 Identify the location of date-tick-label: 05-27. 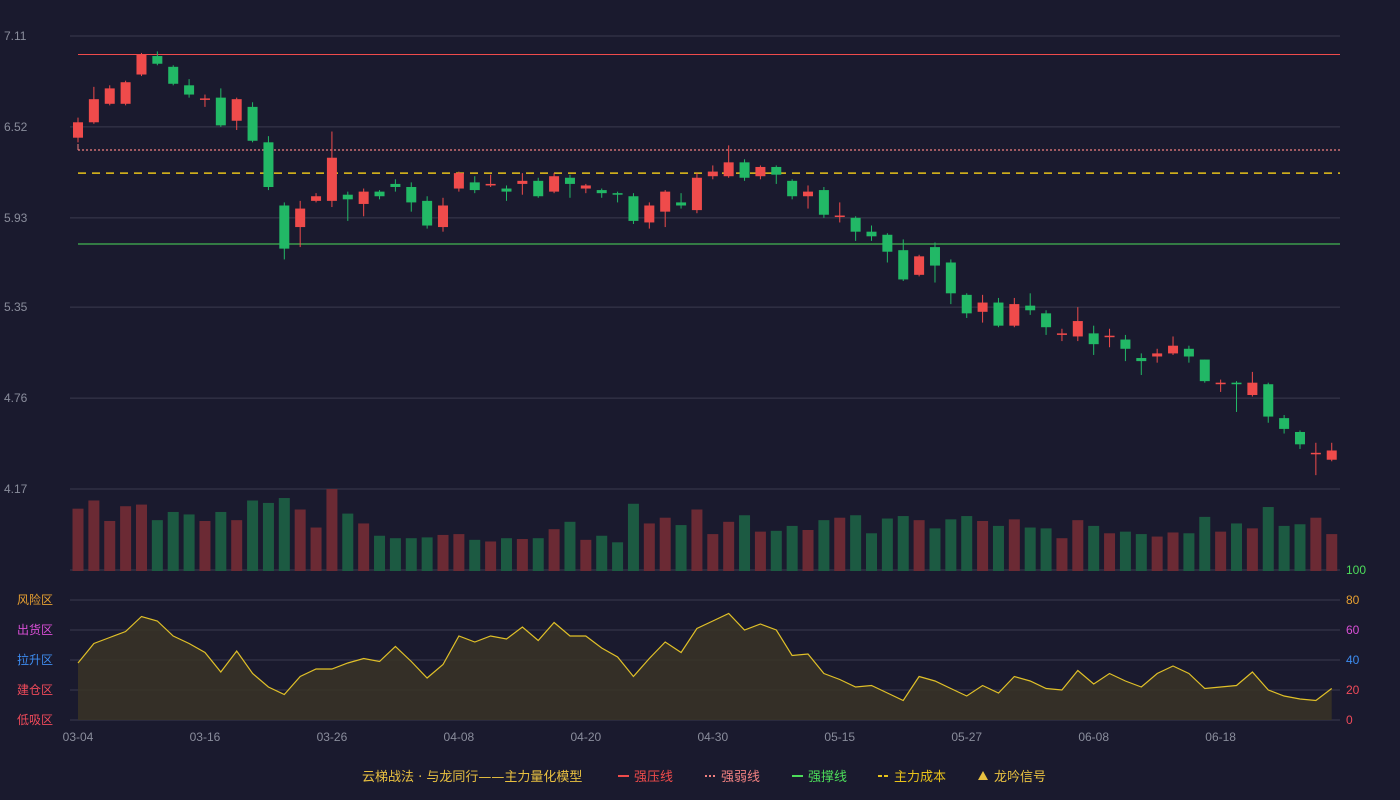
(966, 737).